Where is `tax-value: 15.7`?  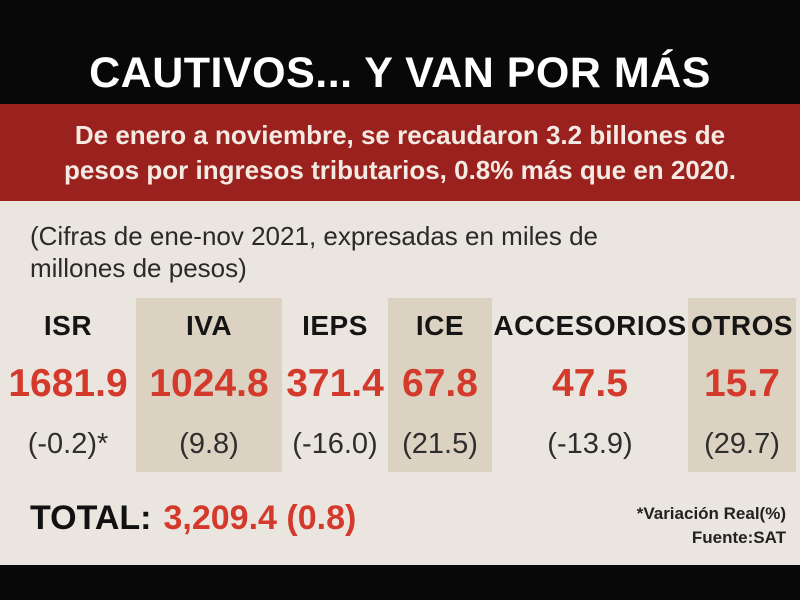
tax-value: 15.7 is located at coordinates (742, 383).